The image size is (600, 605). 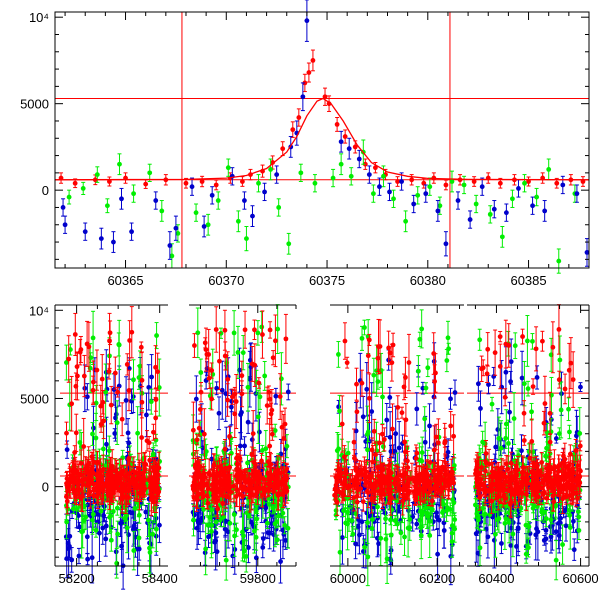 What do you see at coordinates (45, 190) in the screenshot?
I see `top-ytick-label: 0` at bounding box center [45, 190].